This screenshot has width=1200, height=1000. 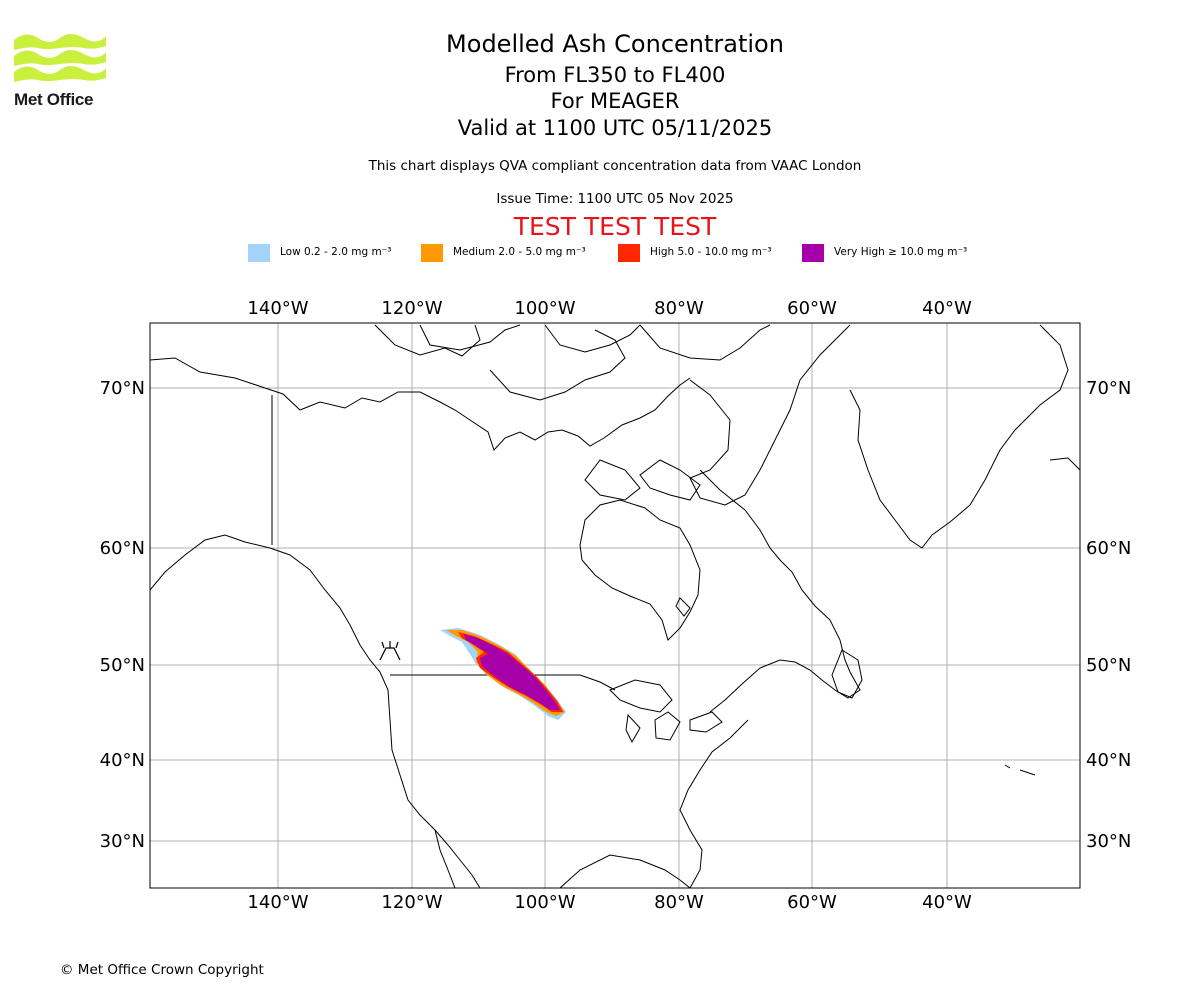 I want to click on legend-label-high: High 5.0 - 10.0 mg m⁻³, so click(x=711, y=252).